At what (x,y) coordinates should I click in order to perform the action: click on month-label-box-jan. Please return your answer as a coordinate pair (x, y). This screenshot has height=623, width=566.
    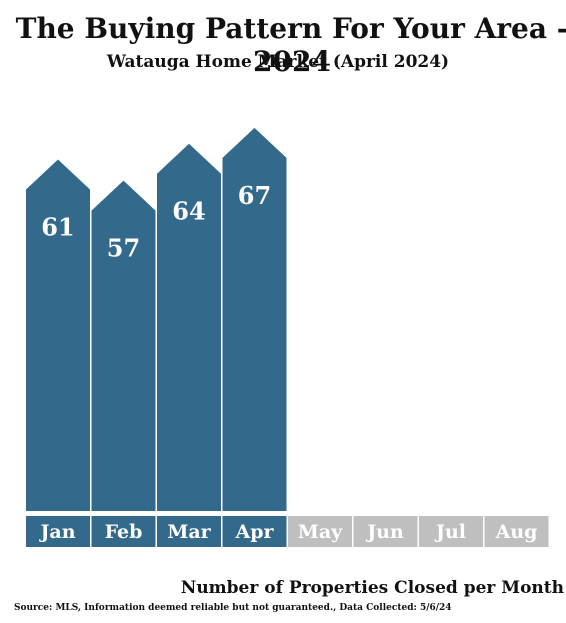
    Looking at the image, I should click on (58, 531).